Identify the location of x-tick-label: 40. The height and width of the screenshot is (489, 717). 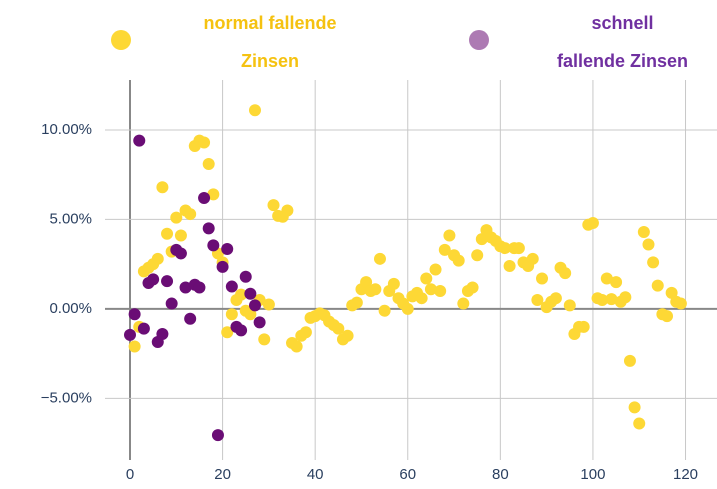
(315, 474).